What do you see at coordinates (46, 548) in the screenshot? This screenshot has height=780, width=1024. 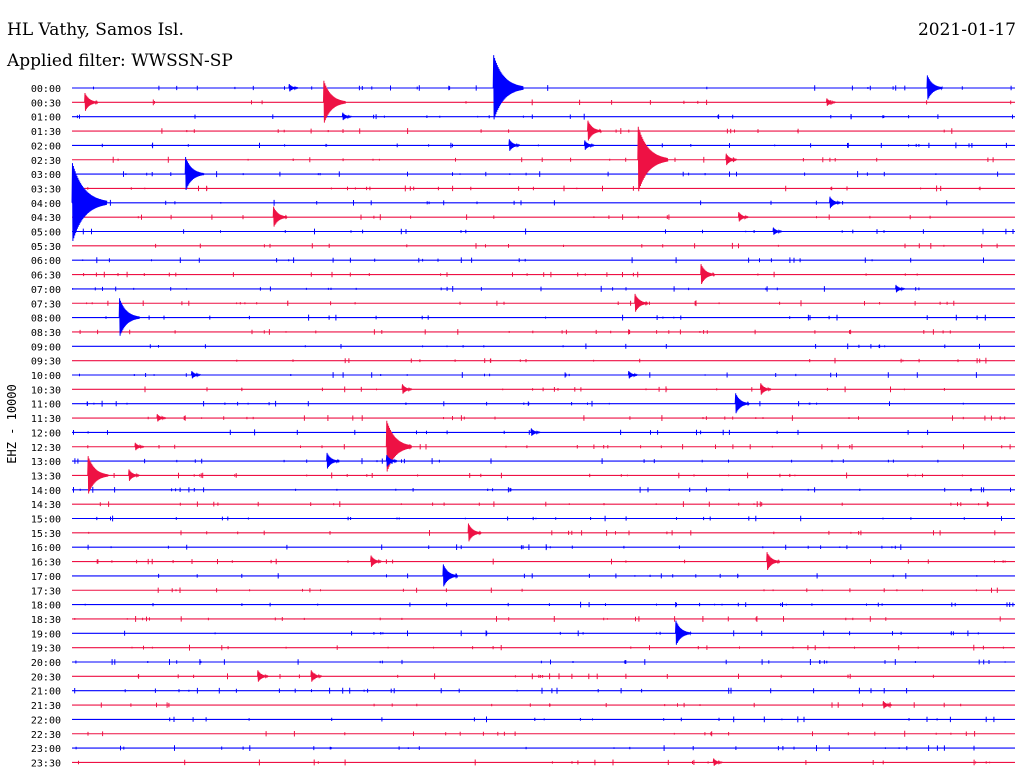 I see `row-time-label: 16:00` at bounding box center [46, 548].